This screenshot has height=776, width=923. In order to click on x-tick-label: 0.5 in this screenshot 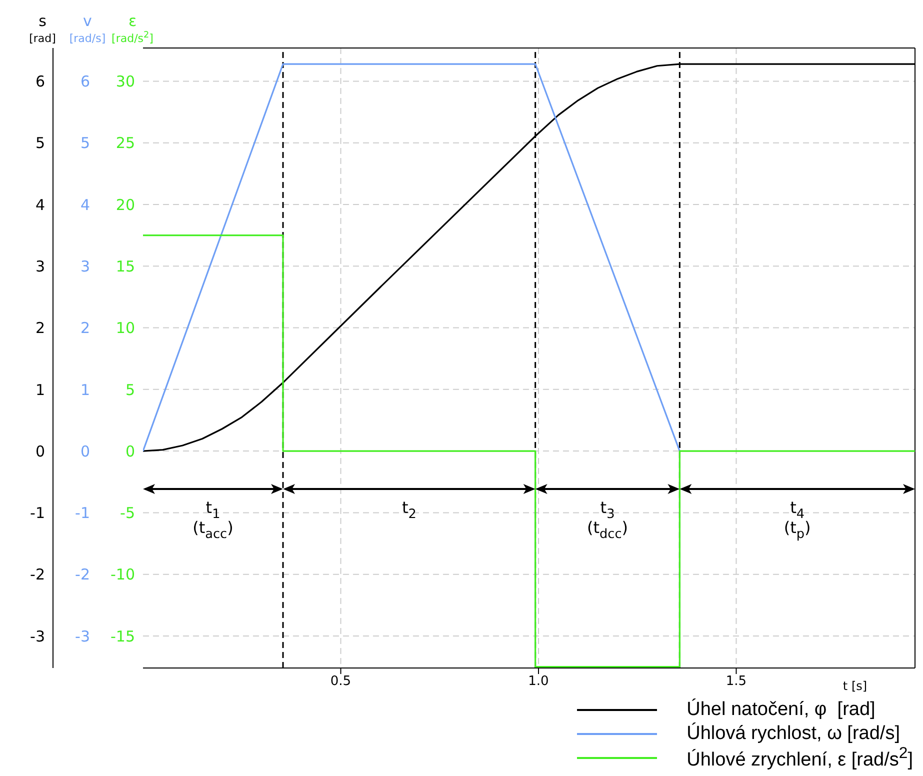, I will do `click(341, 682)`.